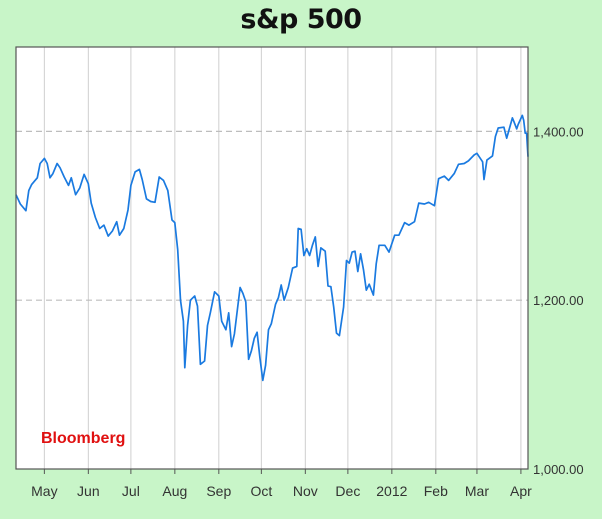 The width and height of the screenshot is (602, 519). Describe the element at coordinates (88, 491) in the screenshot. I see `x-tick-label: Jun` at that location.